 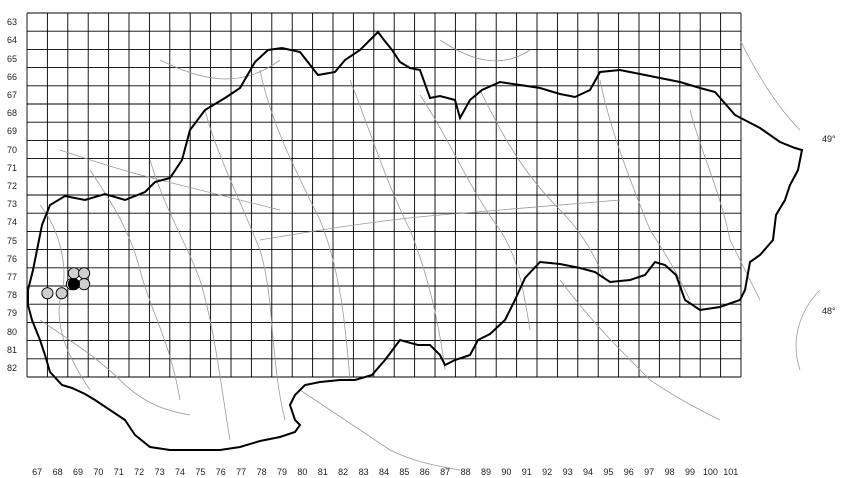 What do you see at coordinates (383, 472) in the screenshot?
I see `column-label: 84` at bounding box center [383, 472].